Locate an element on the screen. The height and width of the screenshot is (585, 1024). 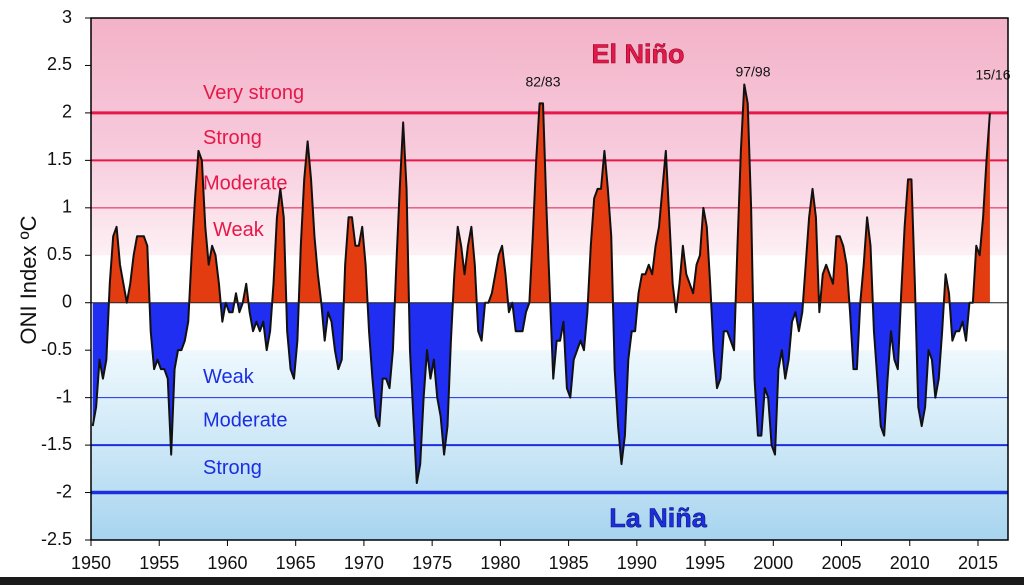
event-label: 97/98 is located at coordinates (752, 72).